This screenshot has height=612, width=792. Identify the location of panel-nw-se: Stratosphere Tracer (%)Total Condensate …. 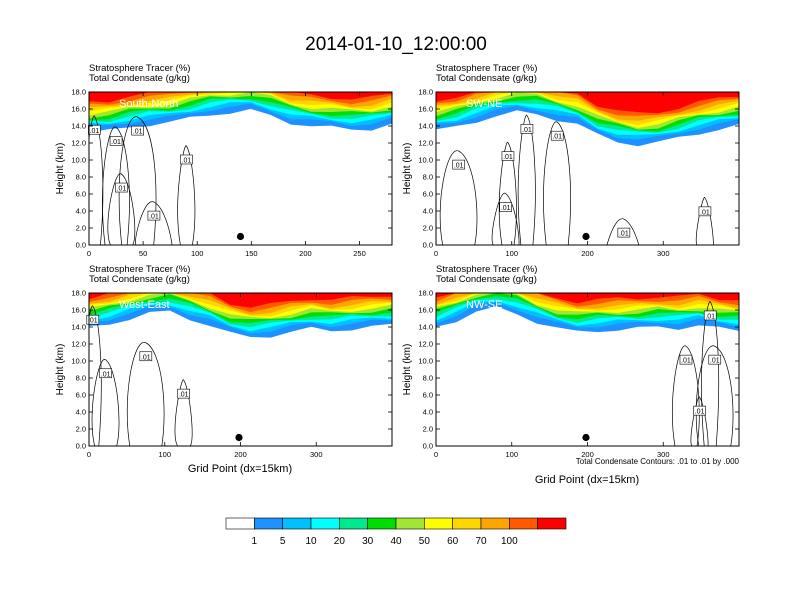
(571, 361).